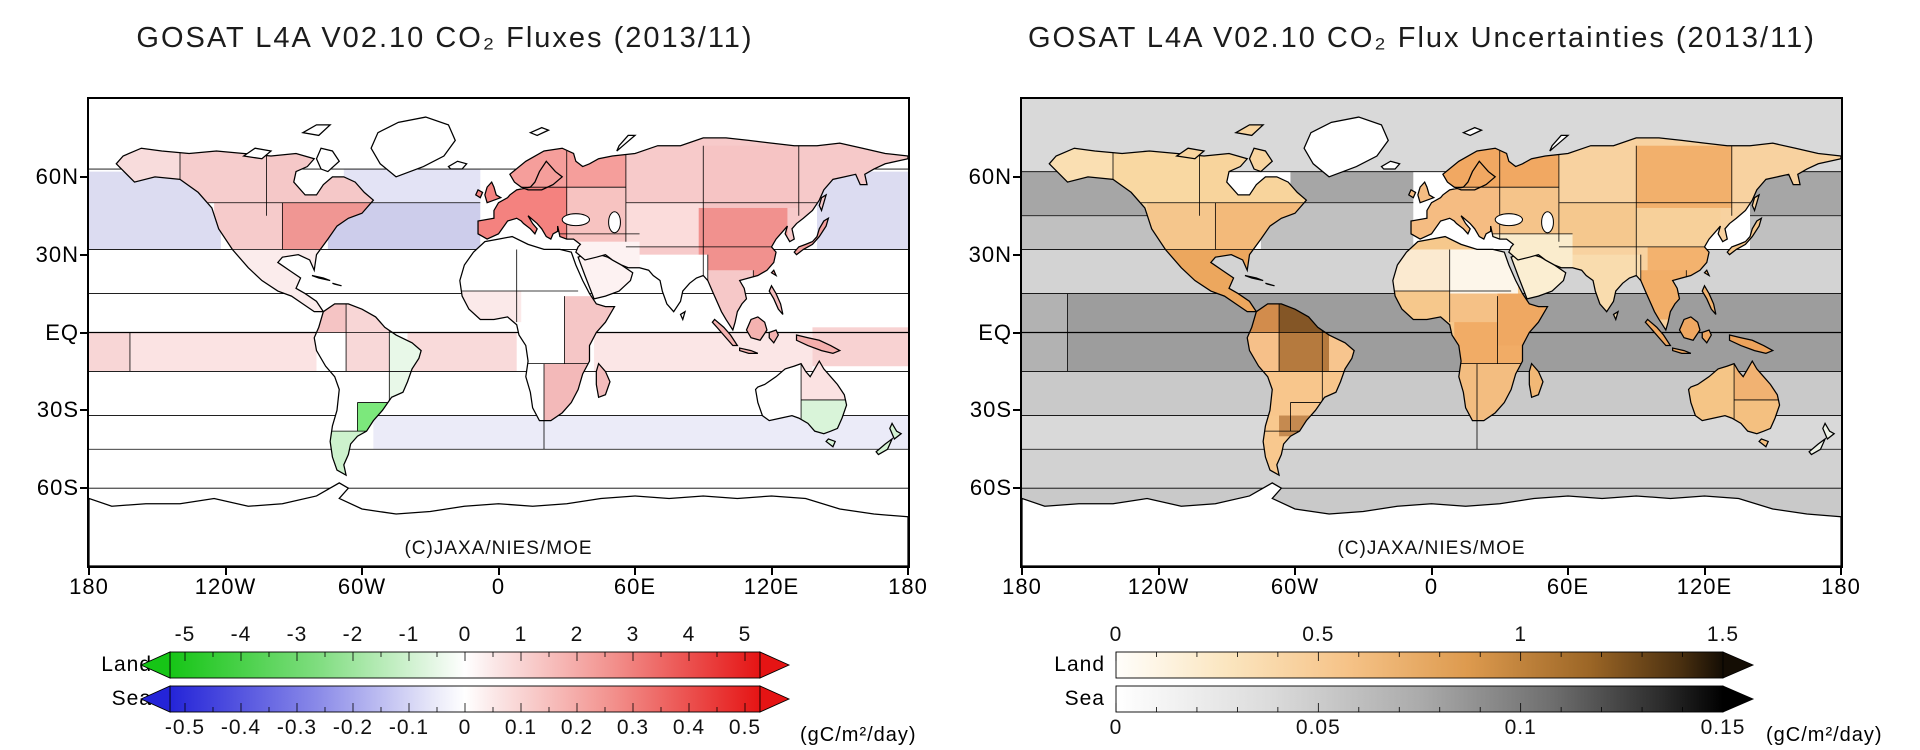 This screenshot has width=1920, height=750. What do you see at coordinates (465, 727) in the screenshot?
I see `colorbar-sea-tick-label: 0` at bounding box center [465, 727].